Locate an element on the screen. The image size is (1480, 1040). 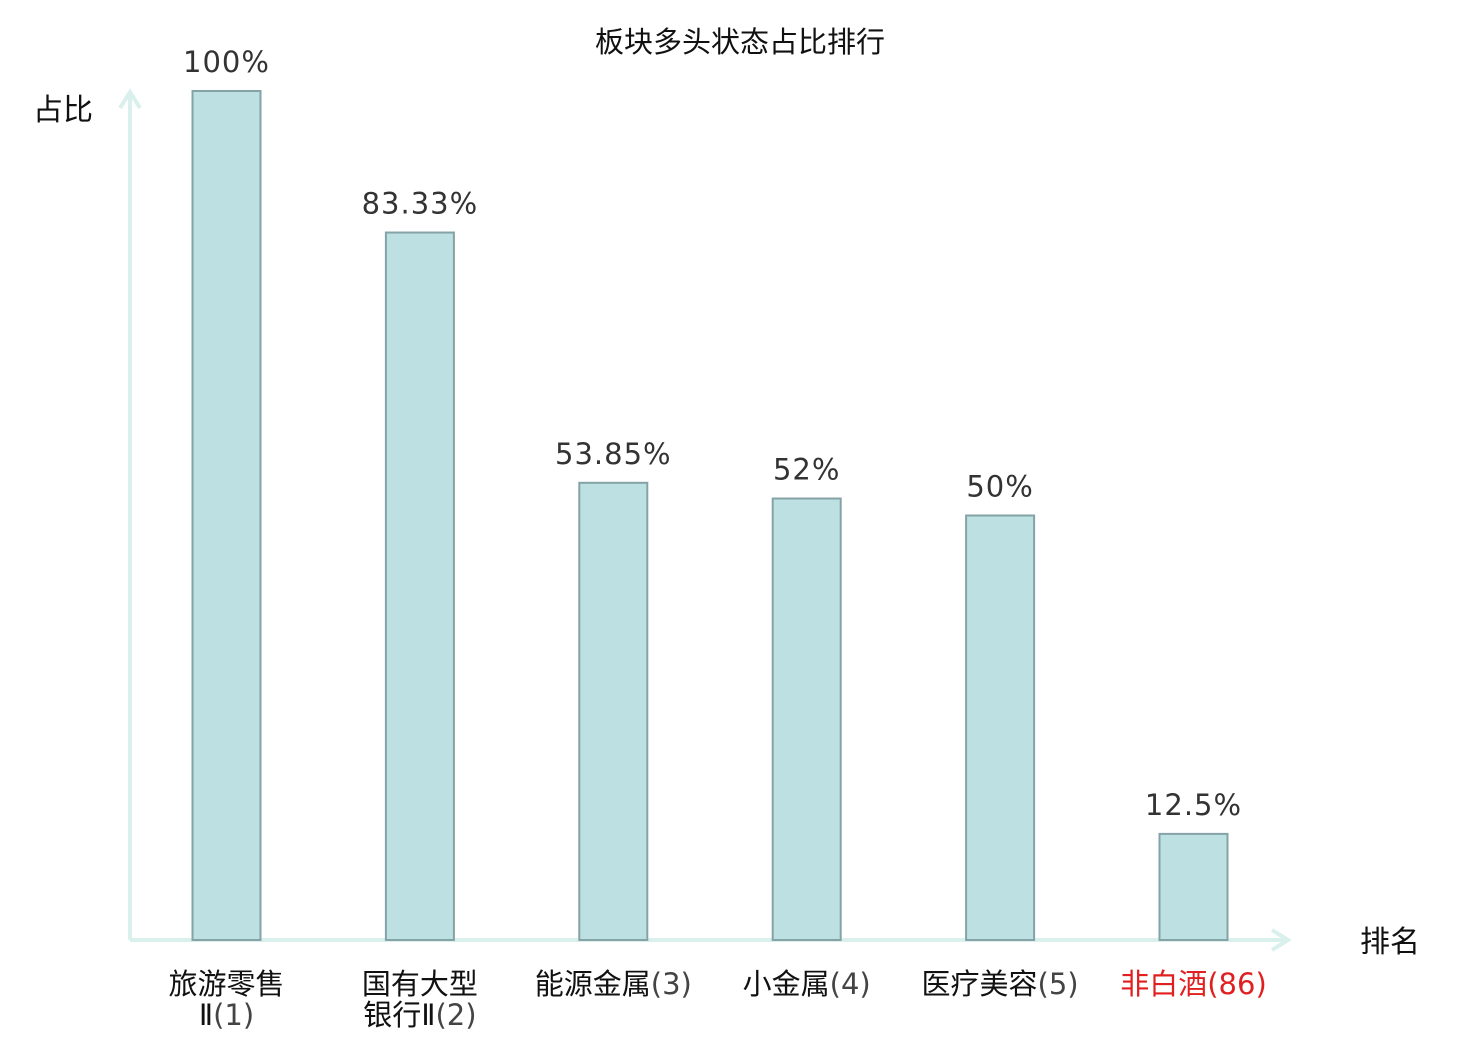
value-label-2: 83.33% is located at coordinates (420, 204).